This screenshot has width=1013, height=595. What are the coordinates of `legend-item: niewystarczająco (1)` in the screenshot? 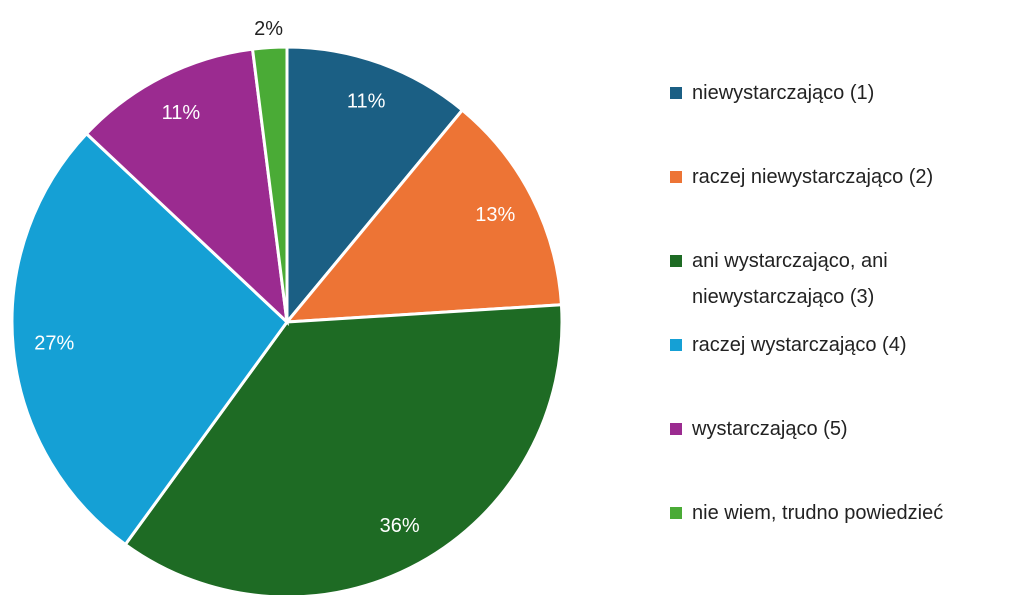 It's located at (835, 117).